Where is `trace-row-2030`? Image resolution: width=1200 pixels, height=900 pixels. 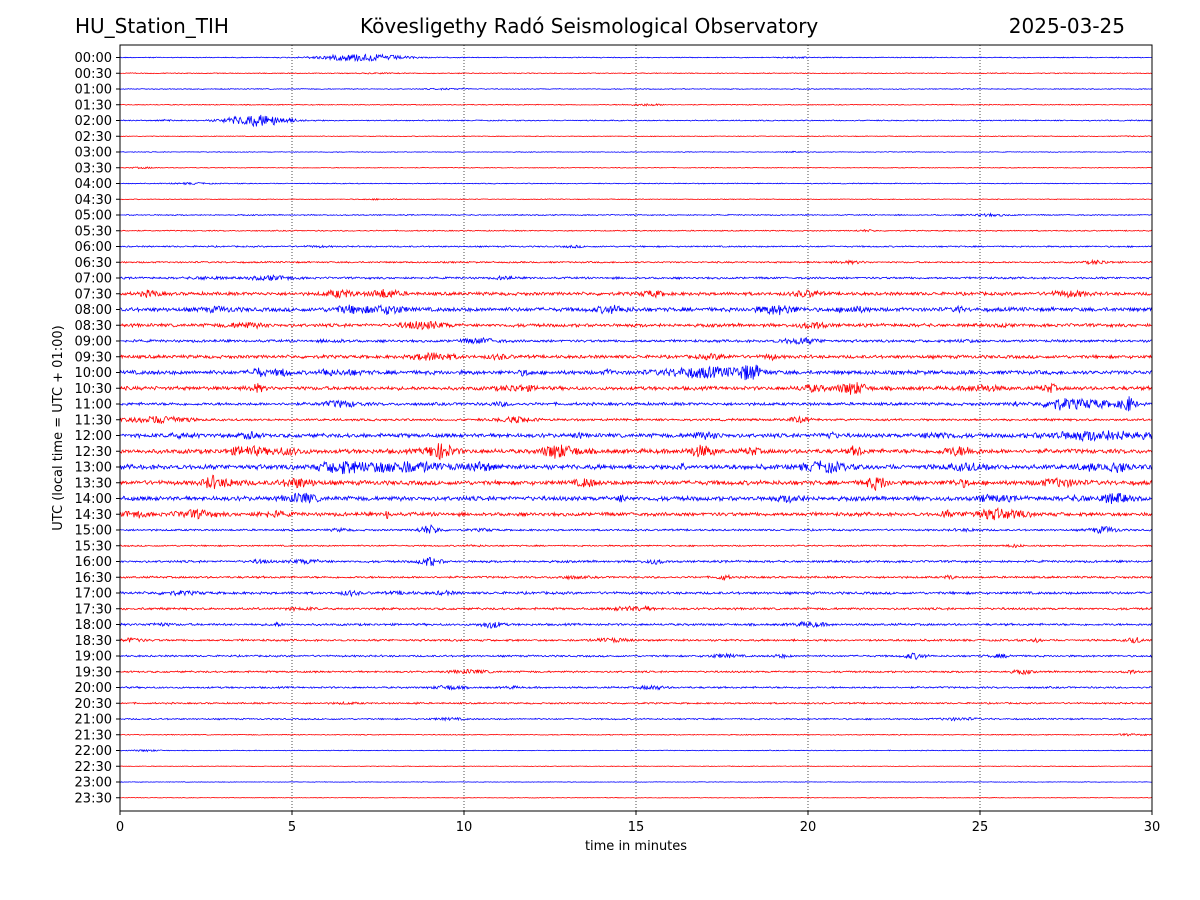 trace-row-2030 is located at coordinates (636, 703).